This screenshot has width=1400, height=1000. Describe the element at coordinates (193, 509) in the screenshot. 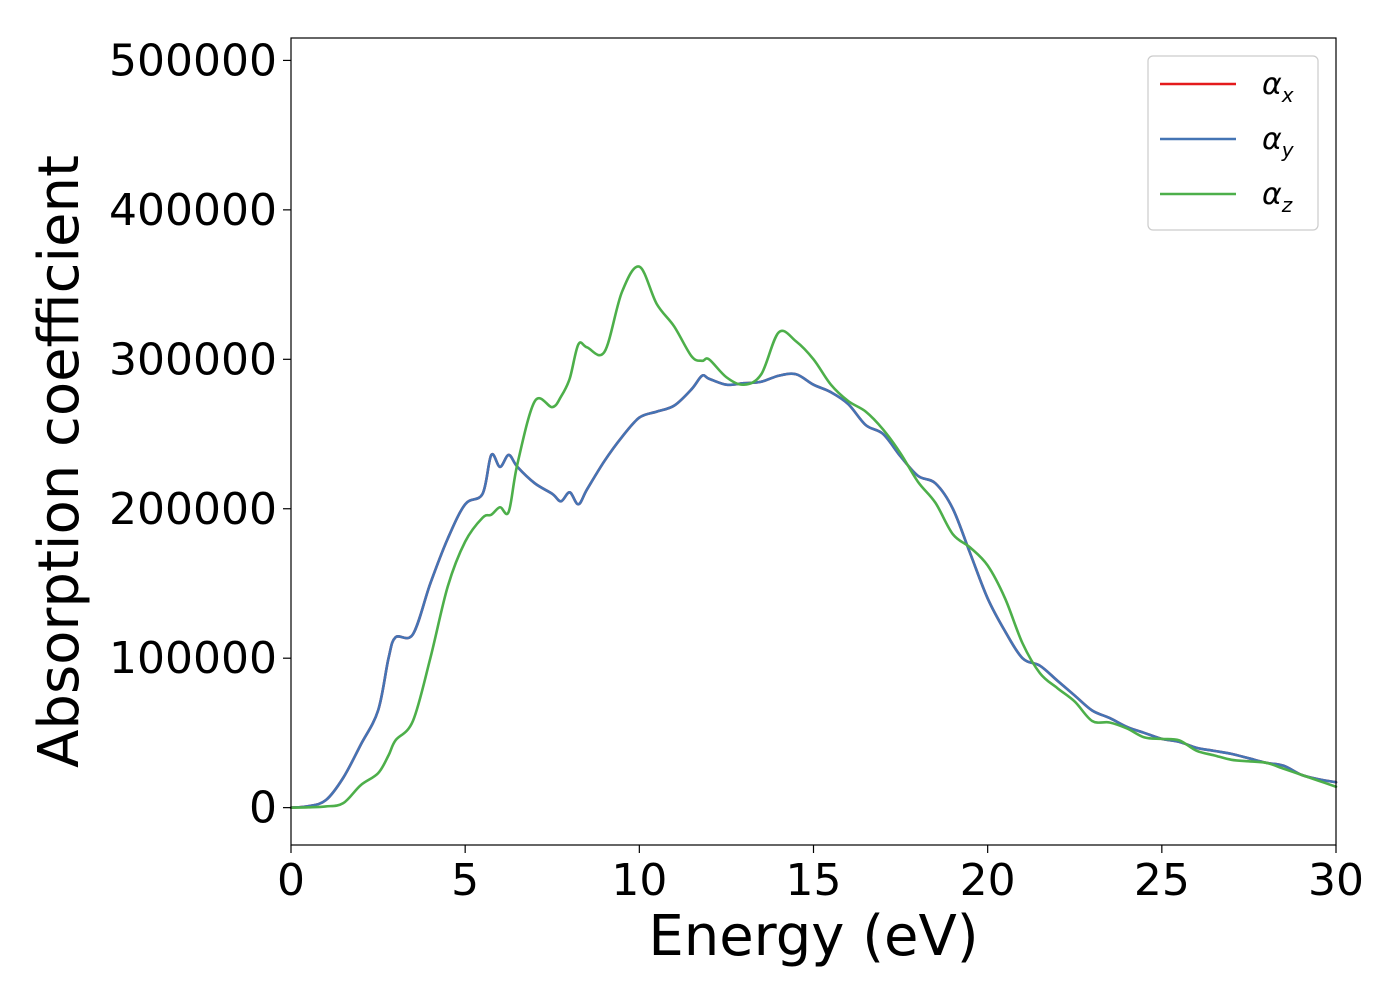

I see `y-tick-label: 200000` at that location.